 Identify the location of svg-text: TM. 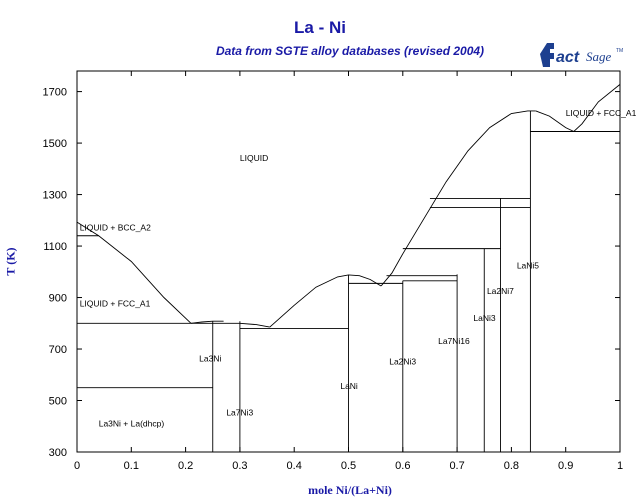
(619, 51).